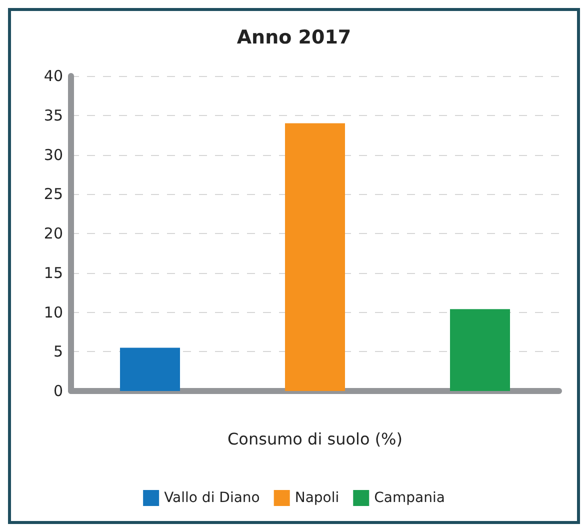  Describe the element at coordinates (53, 312) in the screenshot. I see `y-tick-label: 10` at that location.